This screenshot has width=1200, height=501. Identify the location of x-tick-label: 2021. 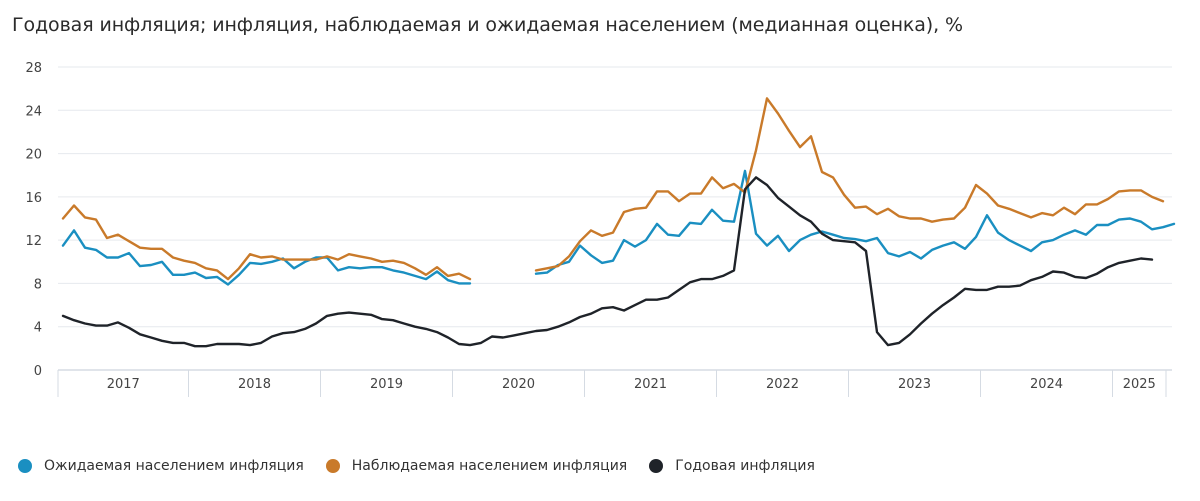
(650, 384).